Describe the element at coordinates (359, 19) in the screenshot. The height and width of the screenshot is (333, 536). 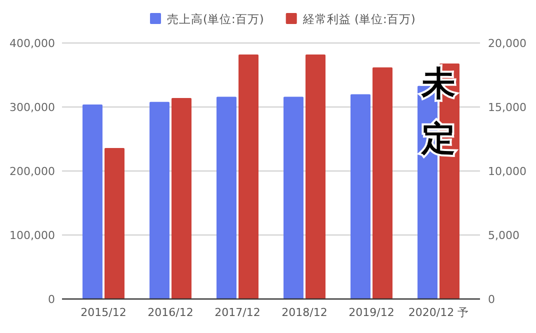
I see `legend-label: 経常利益 (単位:百万)` at that location.